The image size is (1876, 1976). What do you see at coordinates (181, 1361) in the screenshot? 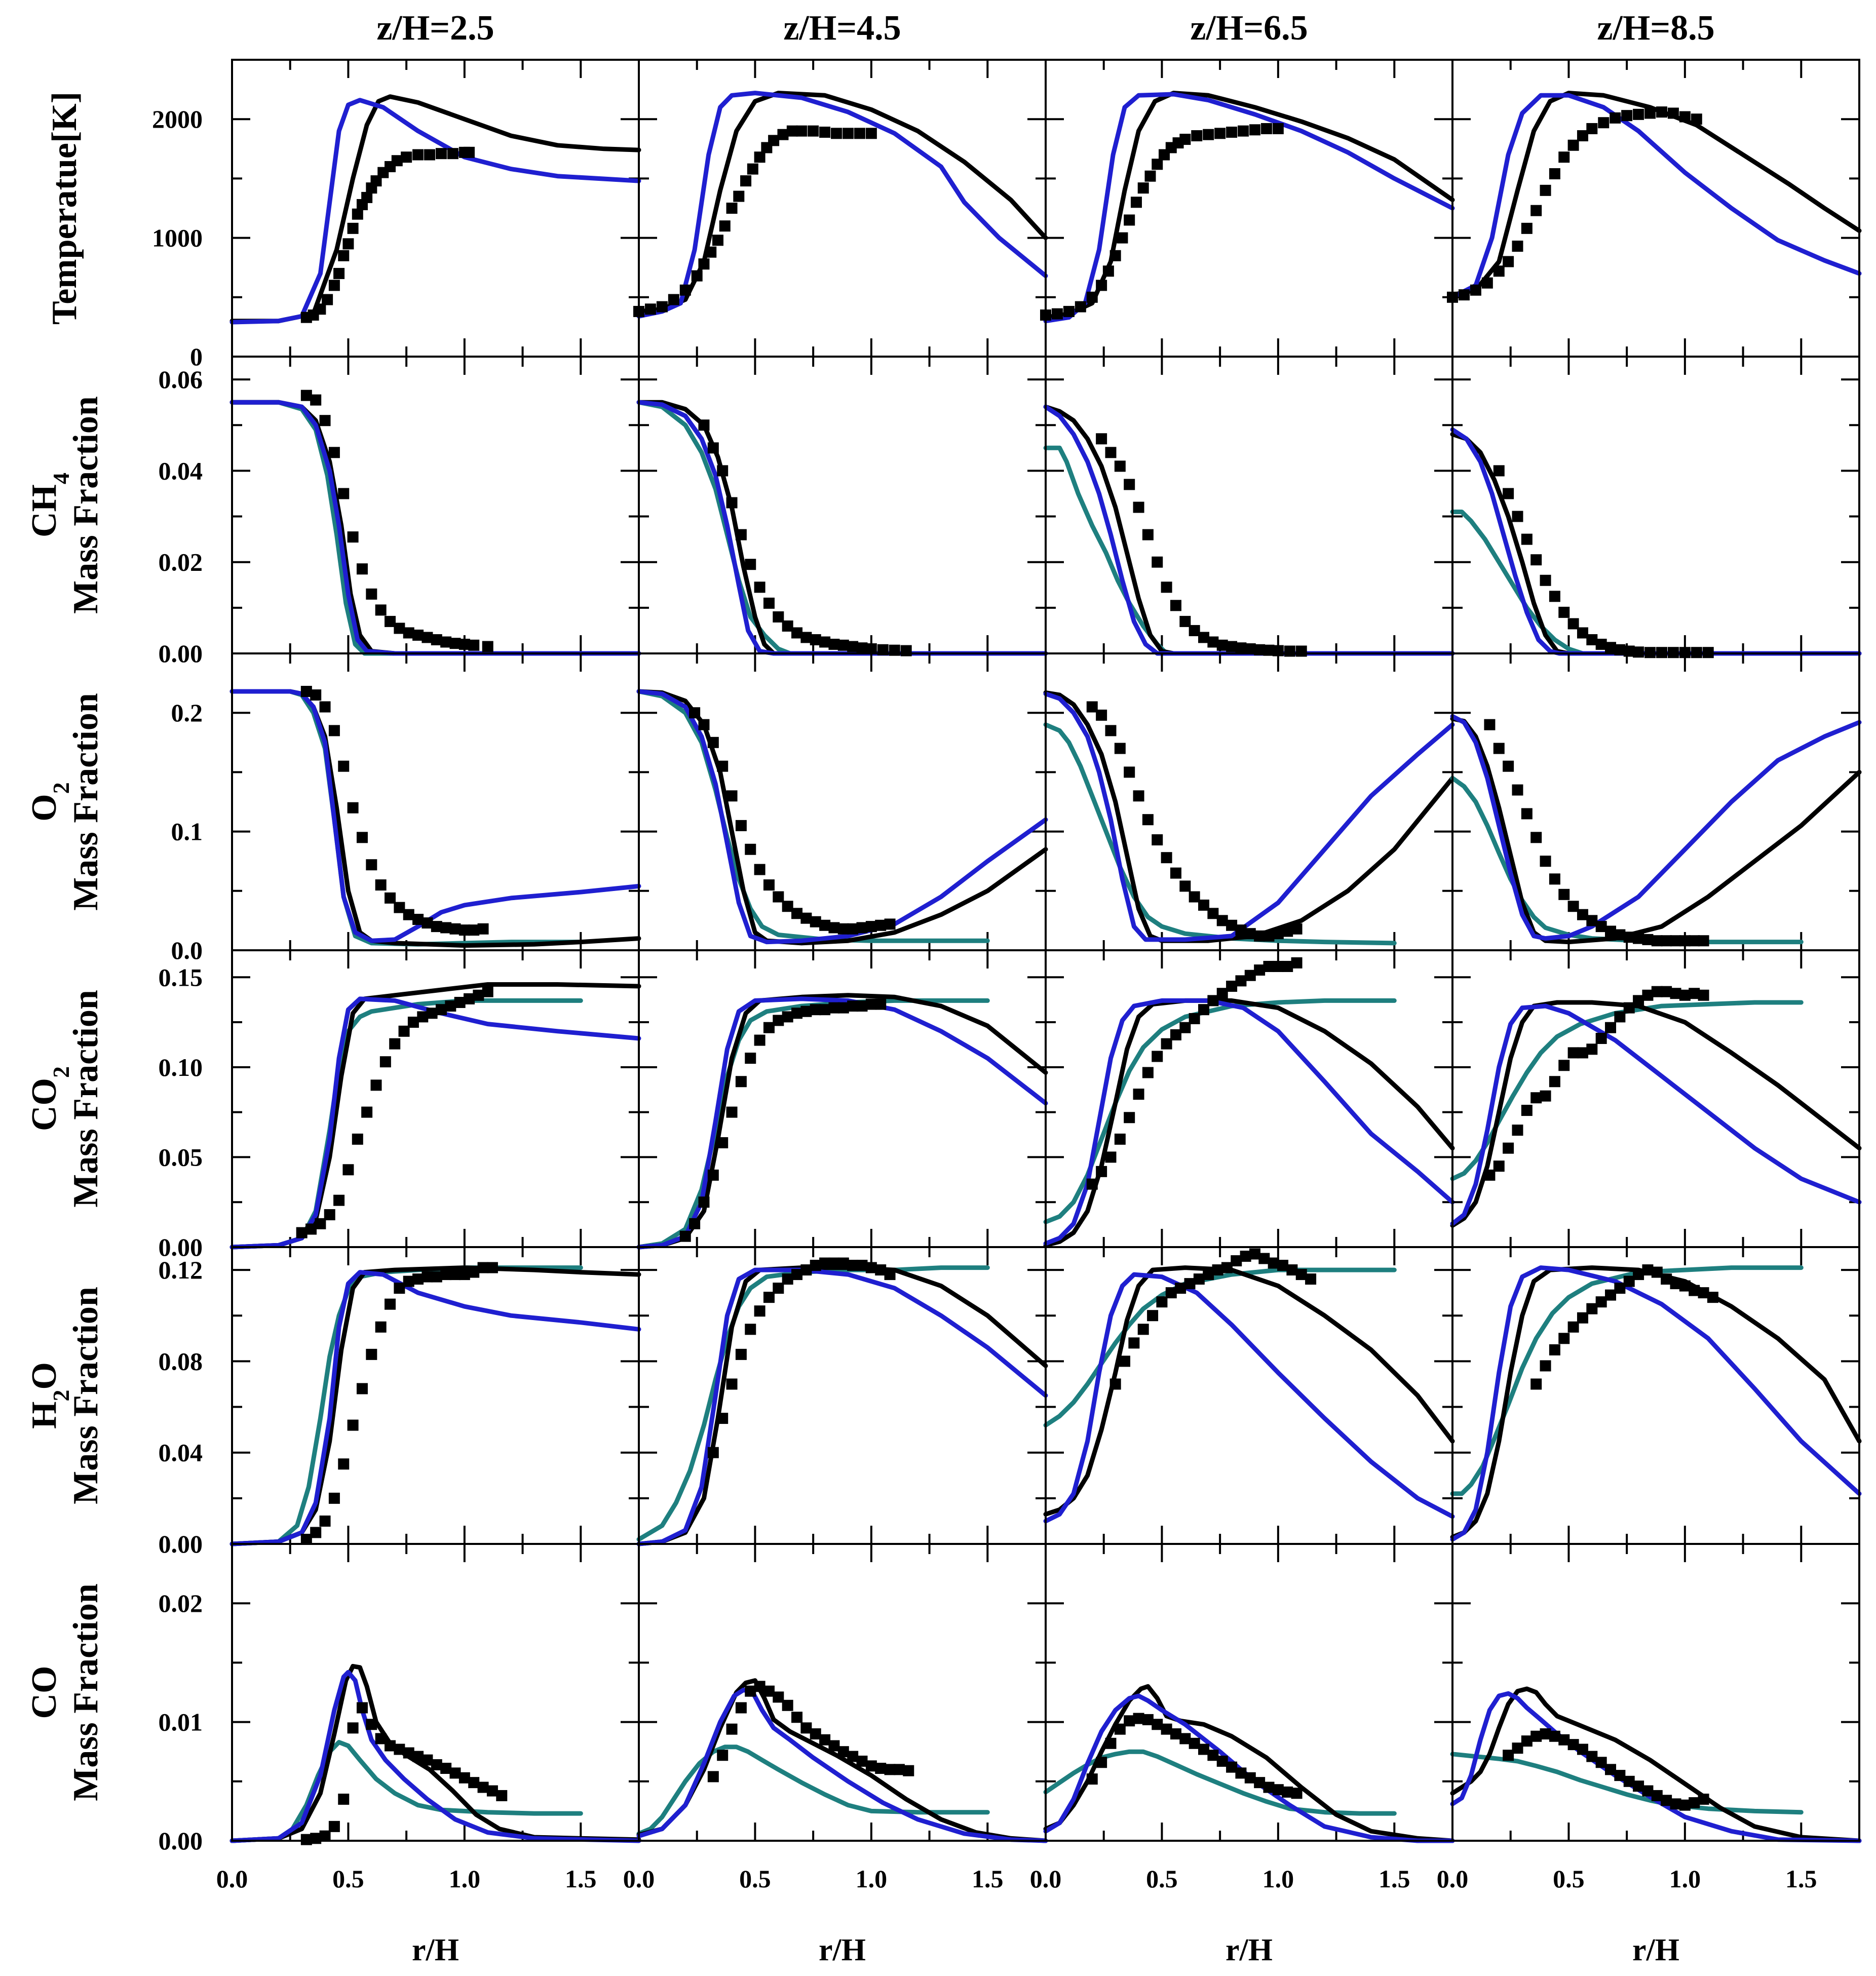
I see `y-tick-label: 0.08` at bounding box center [181, 1361].